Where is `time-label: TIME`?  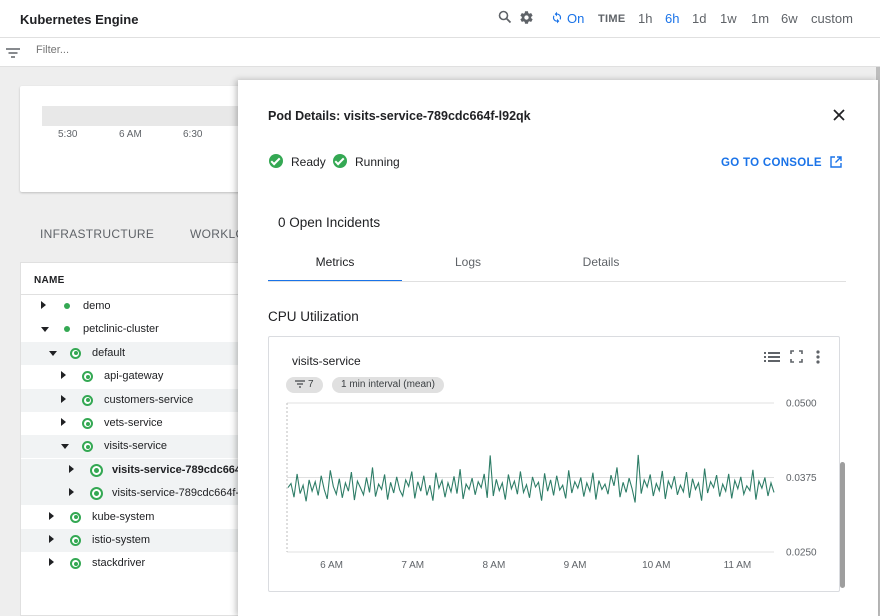 time-label: TIME is located at coordinates (612, 19).